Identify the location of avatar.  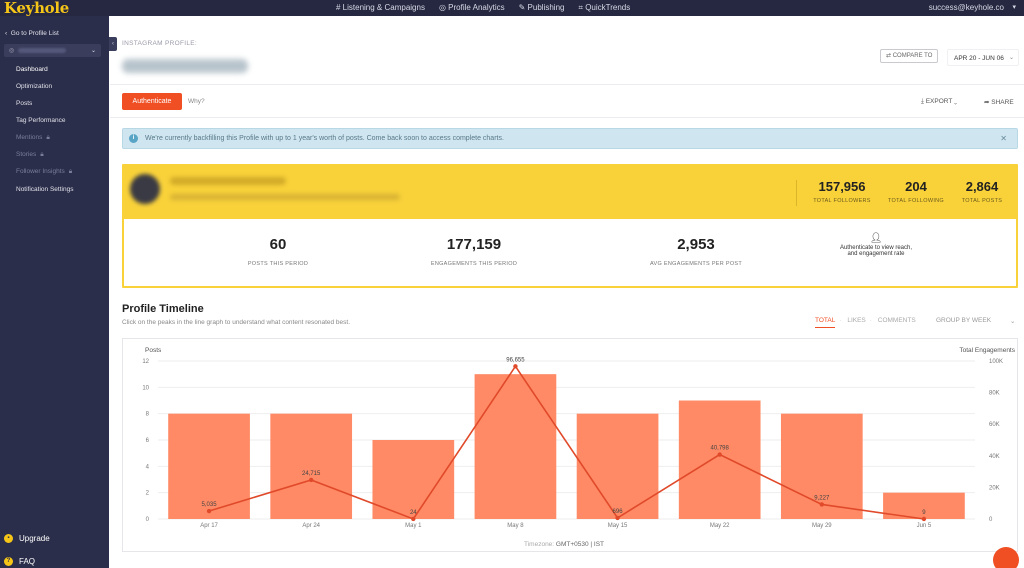
(145, 189).